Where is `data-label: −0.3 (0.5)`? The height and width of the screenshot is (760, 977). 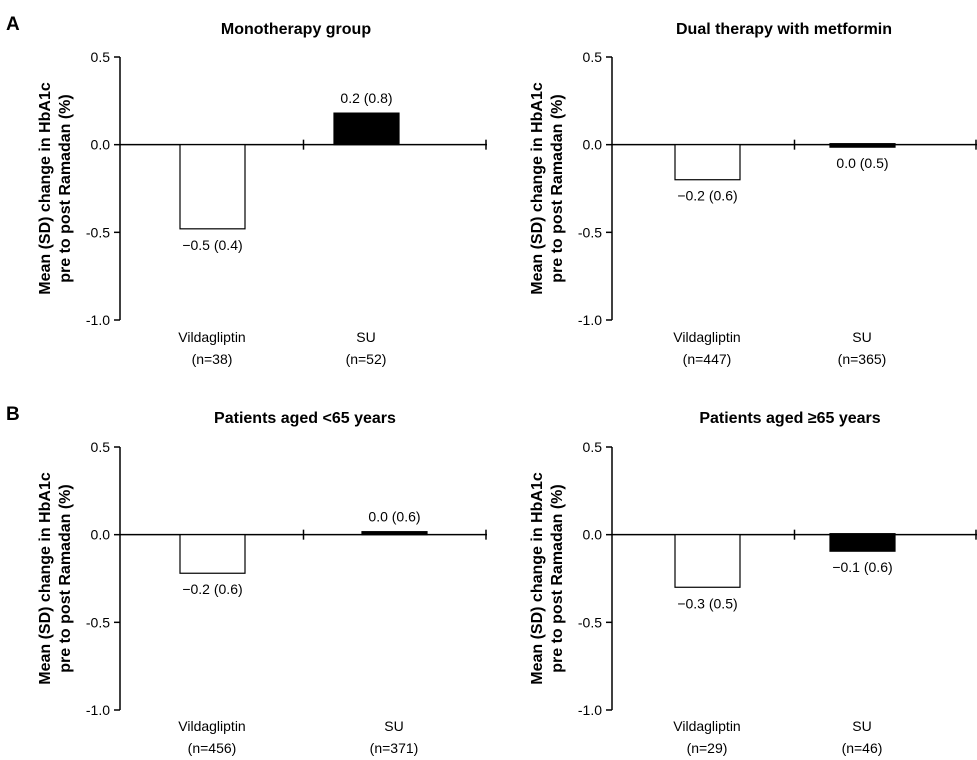 data-label: −0.3 (0.5) is located at coordinates (707, 603).